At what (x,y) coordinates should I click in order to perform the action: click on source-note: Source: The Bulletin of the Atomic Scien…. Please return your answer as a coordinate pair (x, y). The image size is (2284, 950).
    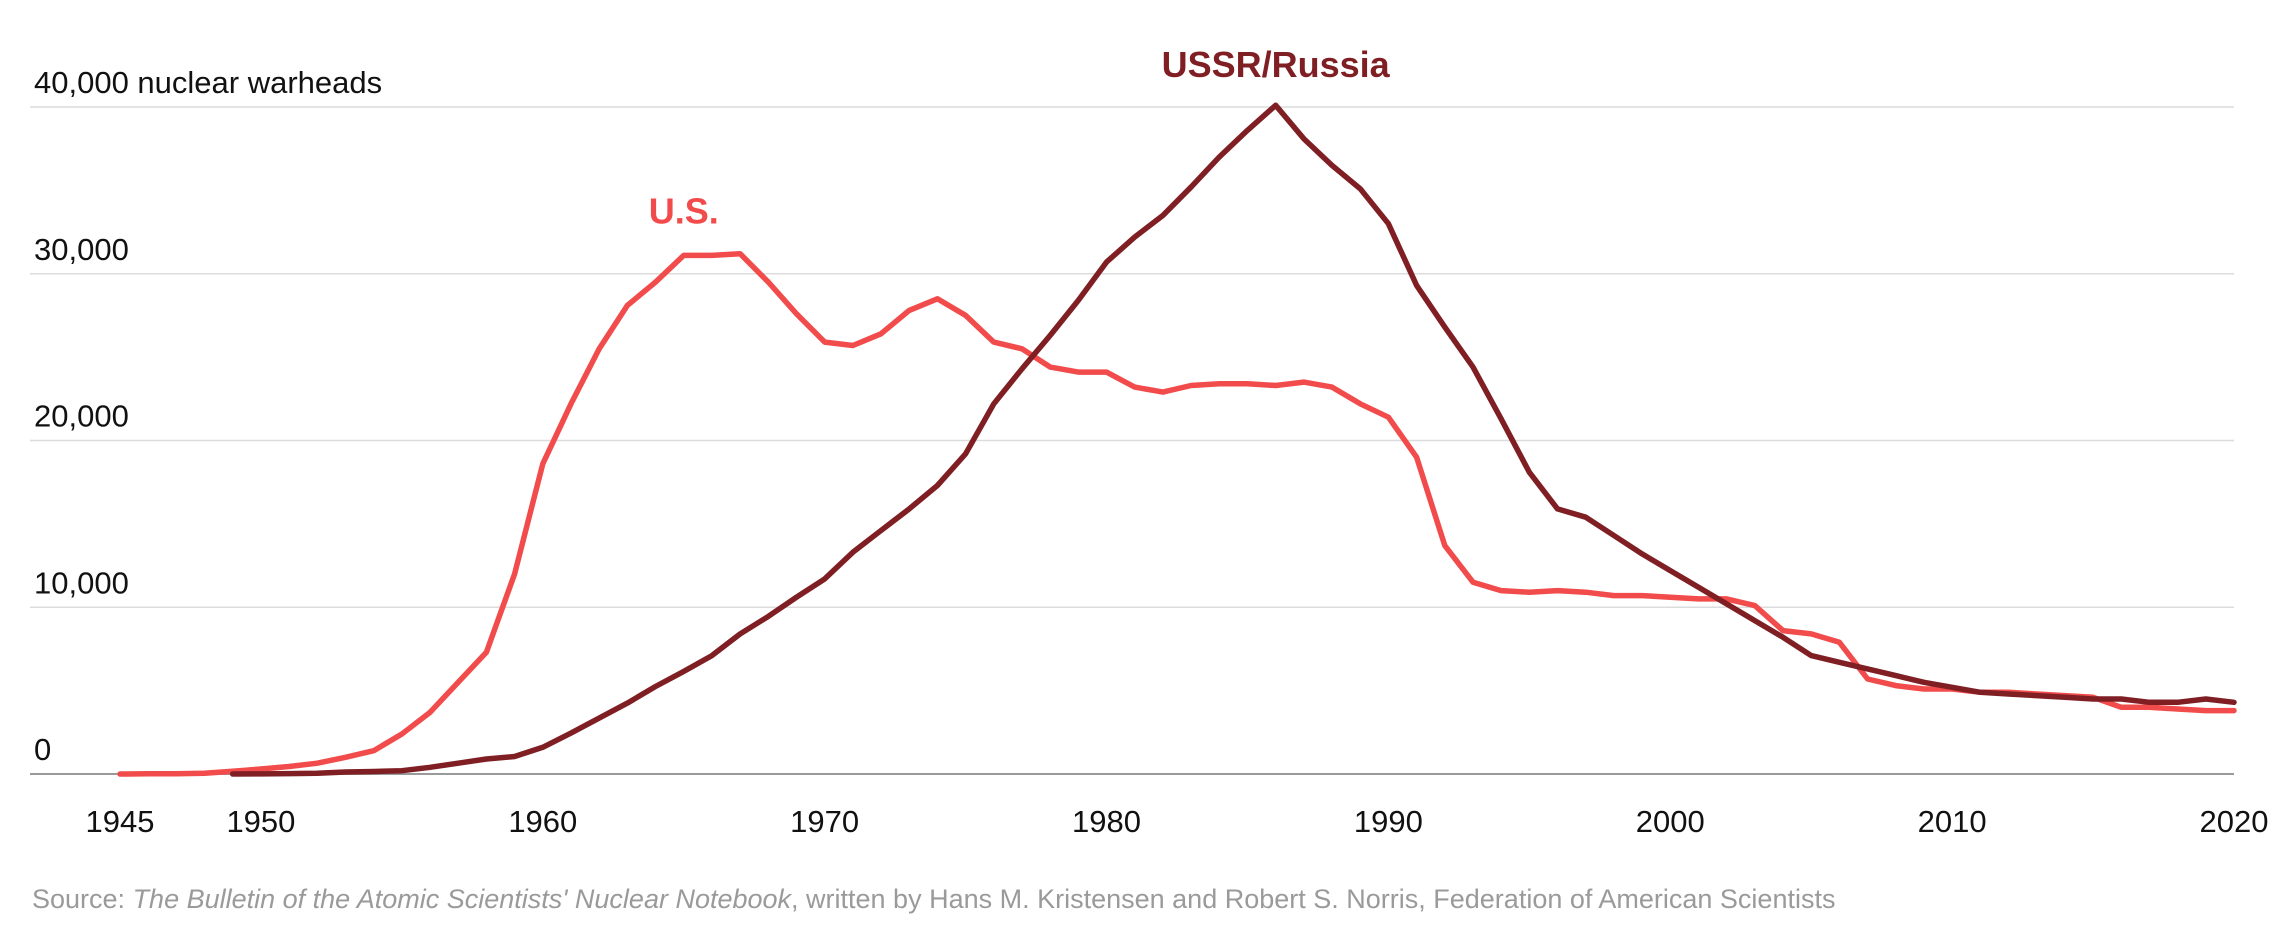
    Looking at the image, I should click on (933, 899).